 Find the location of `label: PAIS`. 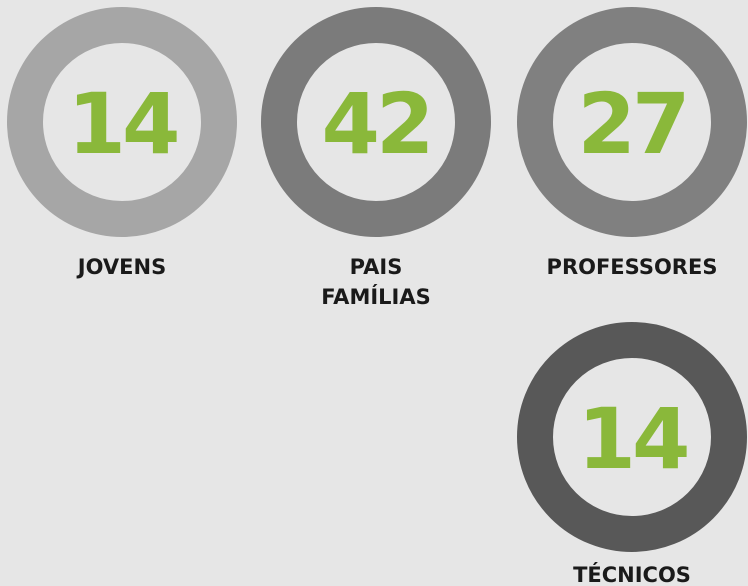

label: PAIS is located at coordinates (376, 267).